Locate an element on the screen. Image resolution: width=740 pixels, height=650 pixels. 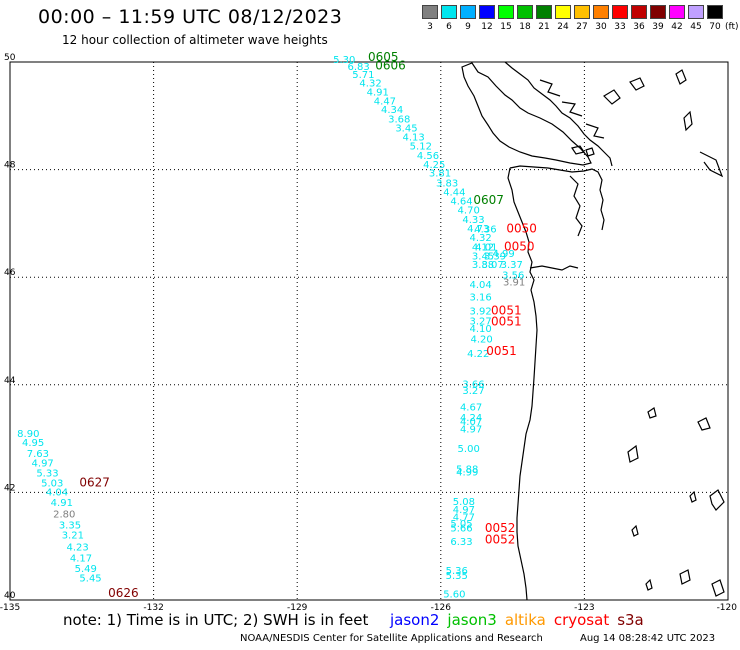
swh-reading: 5.45 is located at coordinates (90, 579).